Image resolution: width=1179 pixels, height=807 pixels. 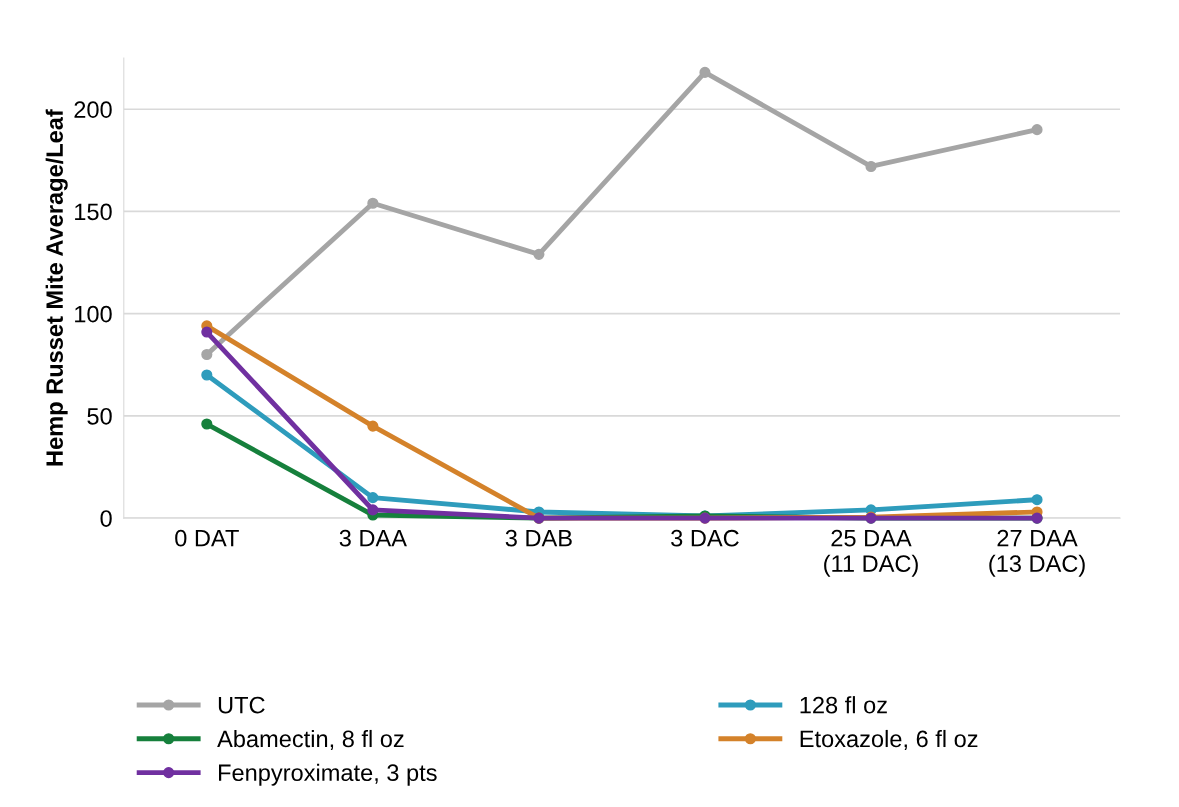 I want to click on x-tick-label: 25 DAA (11 DAC), so click(x=871, y=553).